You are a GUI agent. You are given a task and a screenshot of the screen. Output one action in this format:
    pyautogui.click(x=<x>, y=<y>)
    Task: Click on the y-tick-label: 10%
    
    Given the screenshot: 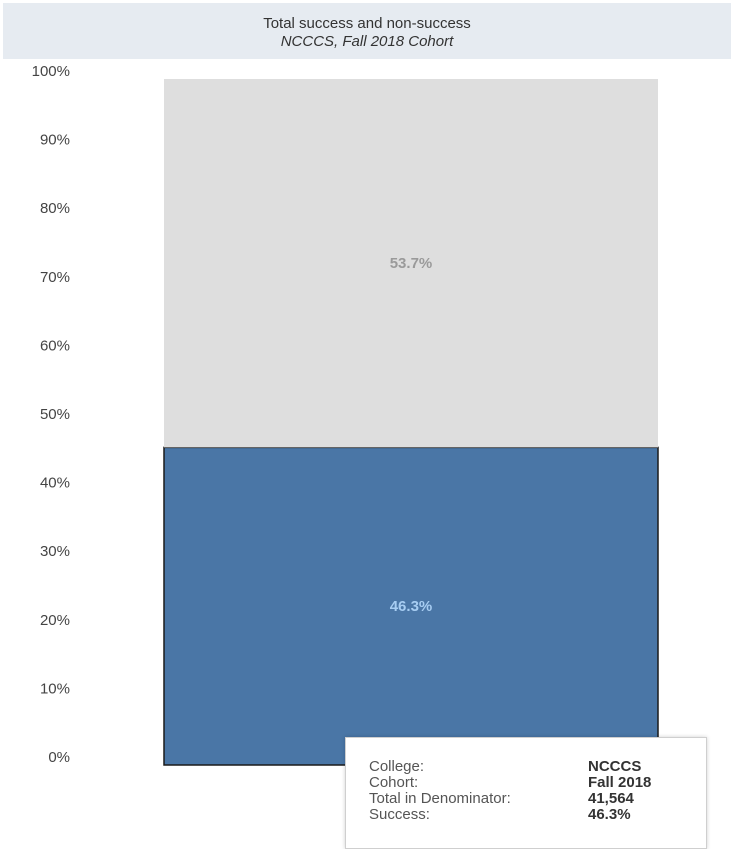 What is the action you would take?
    pyautogui.click(x=55, y=688)
    